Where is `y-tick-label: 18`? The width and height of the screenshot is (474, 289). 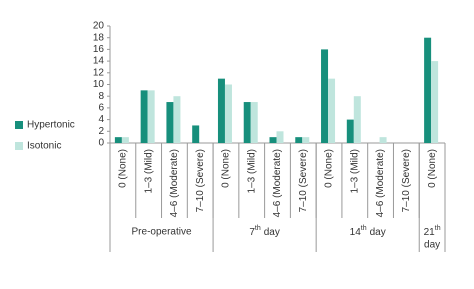
y-tick-label: 18 is located at coordinates (99, 37).